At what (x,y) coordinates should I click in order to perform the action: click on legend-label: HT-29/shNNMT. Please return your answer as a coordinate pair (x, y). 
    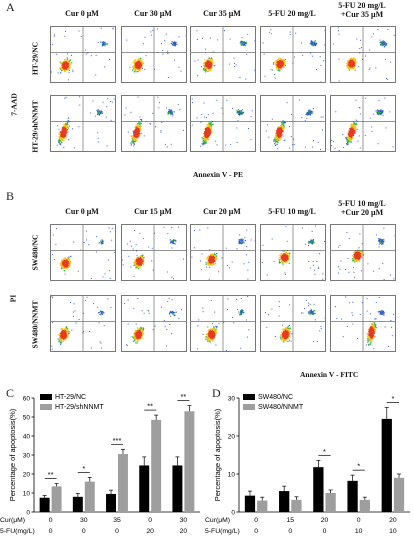
    Looking at the image, I should click on (79, 407).